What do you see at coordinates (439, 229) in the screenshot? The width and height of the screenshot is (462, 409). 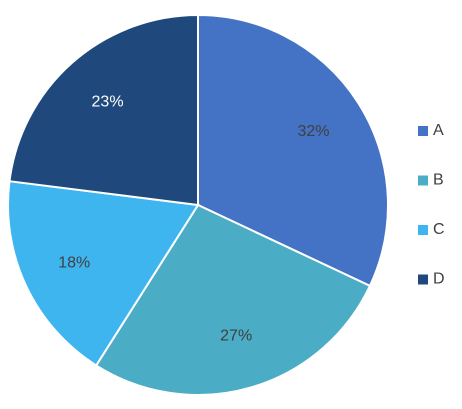 I see `legend-label: C` at bounding box center [439, 229].